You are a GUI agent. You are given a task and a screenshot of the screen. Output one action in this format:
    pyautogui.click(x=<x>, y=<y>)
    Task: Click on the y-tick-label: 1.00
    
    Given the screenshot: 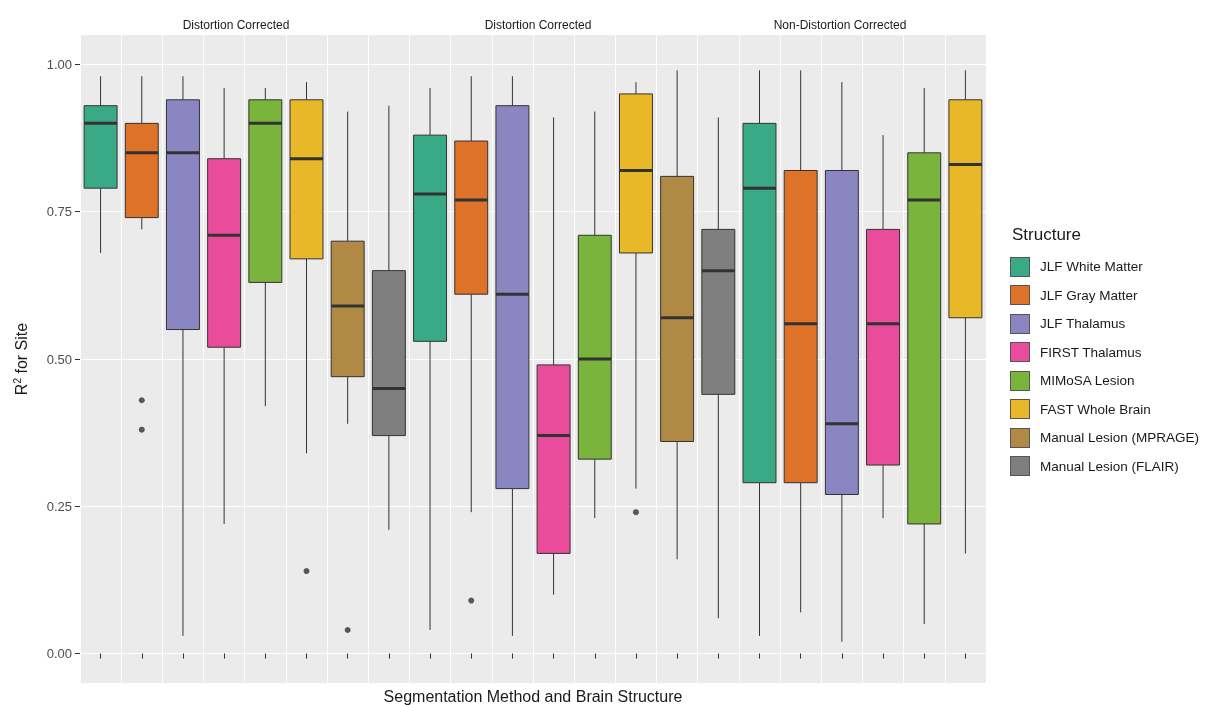 What is the action you would take?
    pyautogui.click(x=59, y=64)
    